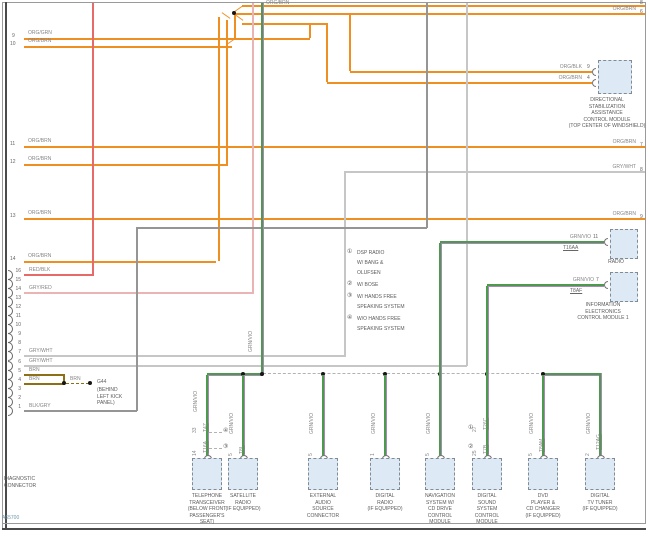 The height and width of the screenshot is (537, 650). I want to click on caption-line: TRANSCEIVER, so click(207, 502).